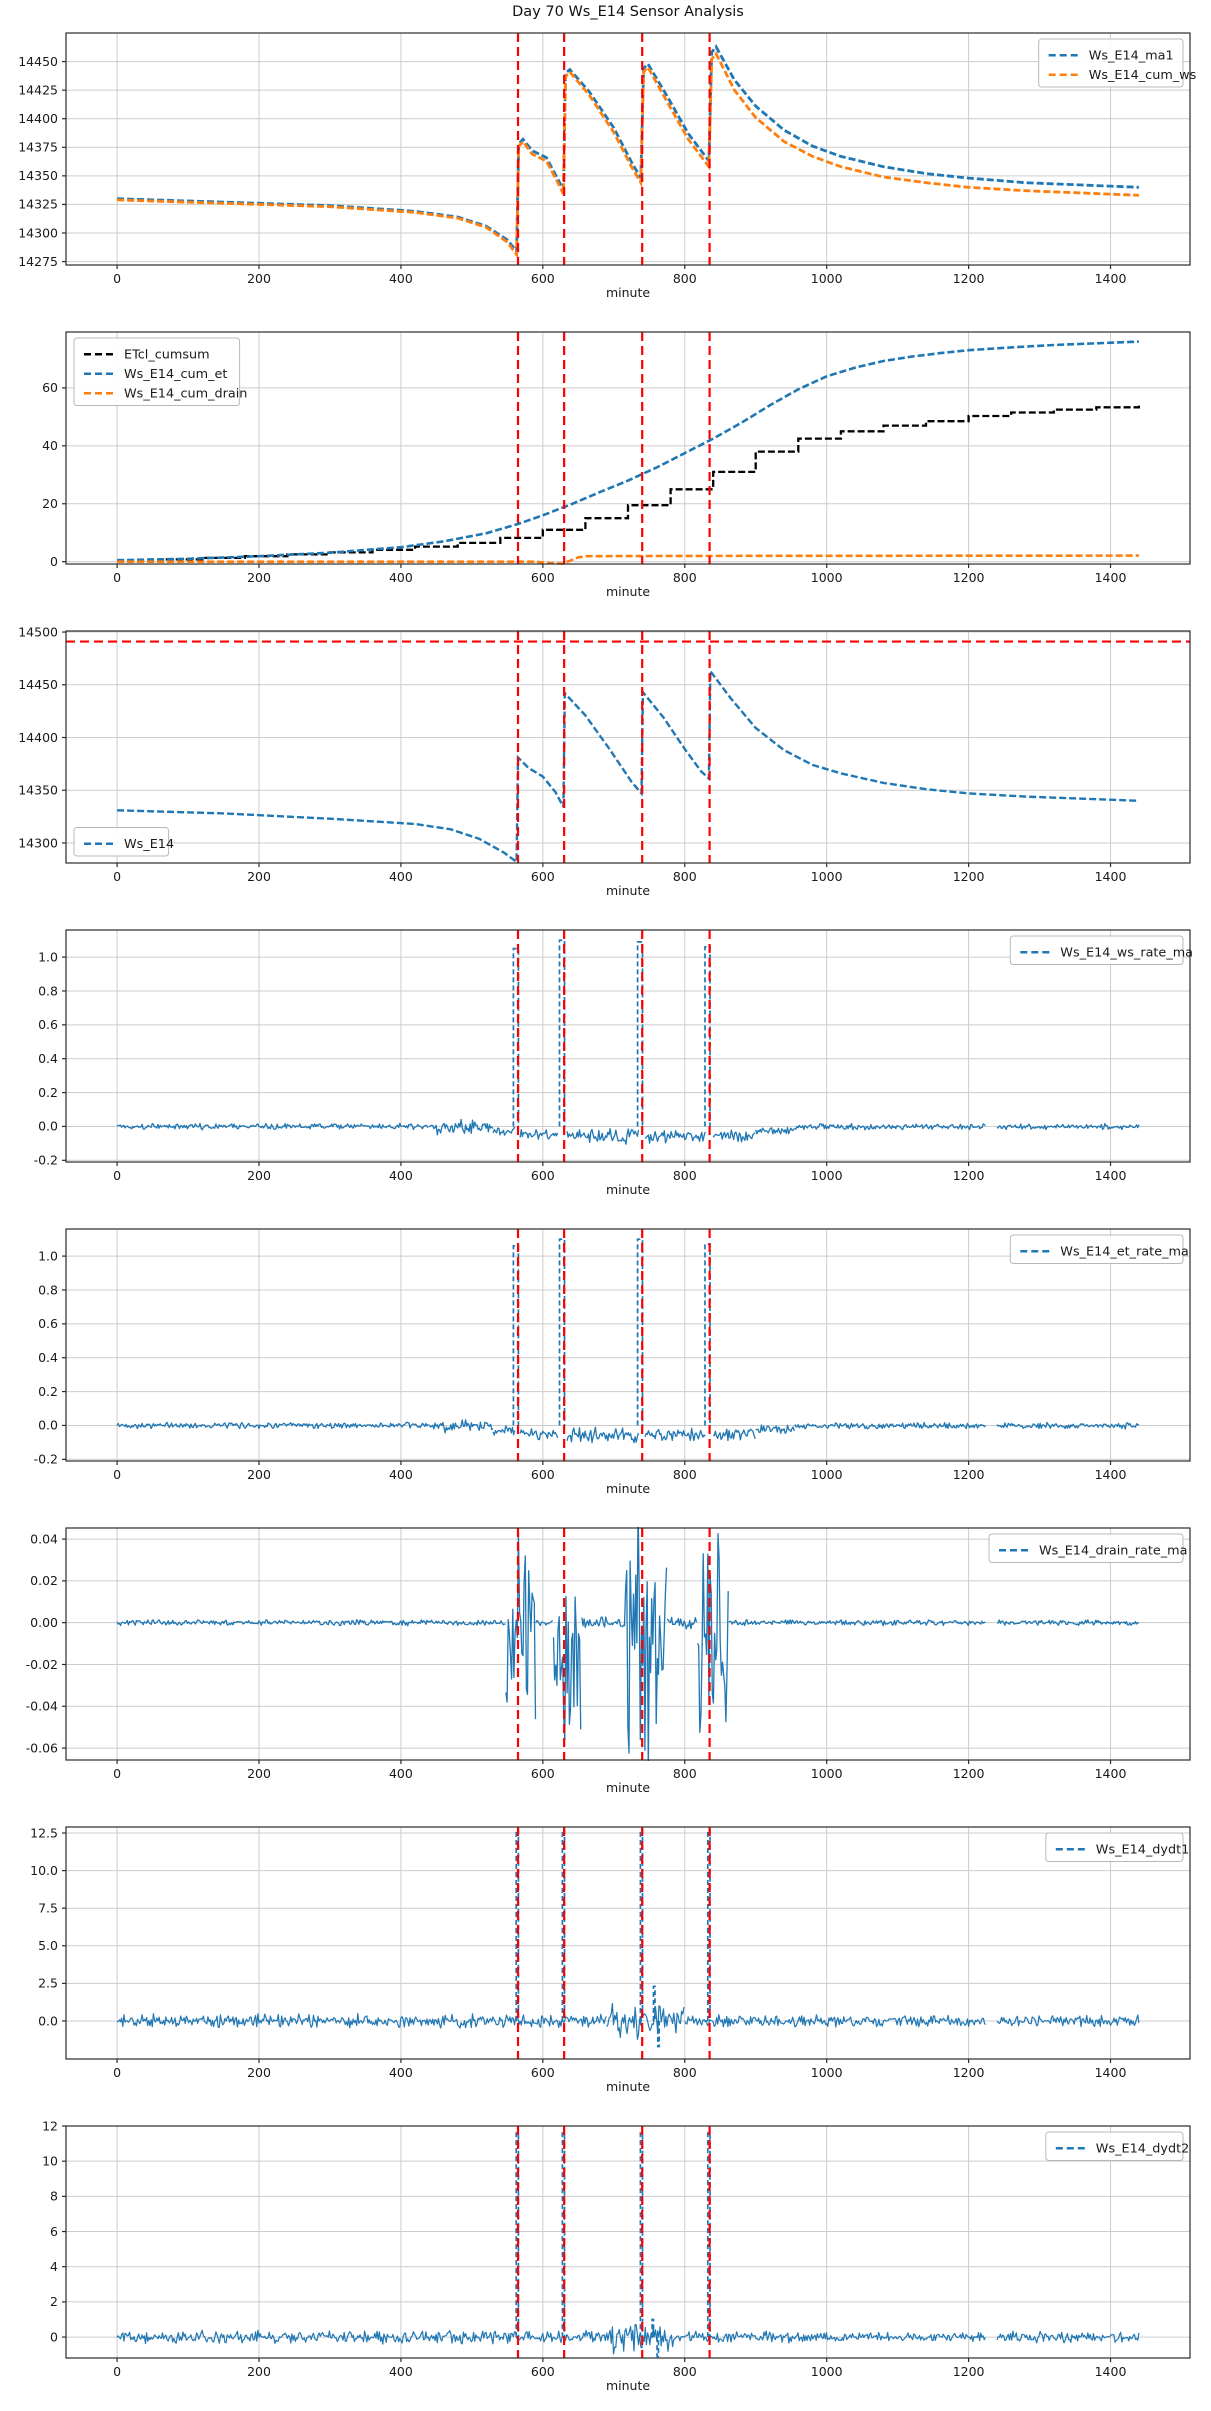 The height and width of the screenshot is (2411, 1211). What do you see at coordinates (401, 2371) in the screenshot?
I see `x-tick-label: 400` at bounding box center [401, 2371].